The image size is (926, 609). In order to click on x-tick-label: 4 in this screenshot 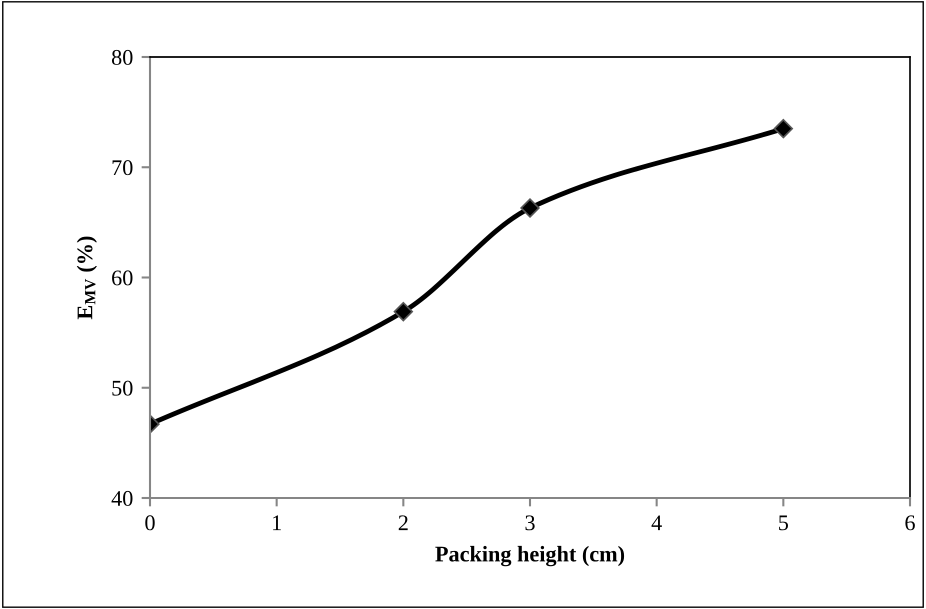, I will do `click(657, 522)`.